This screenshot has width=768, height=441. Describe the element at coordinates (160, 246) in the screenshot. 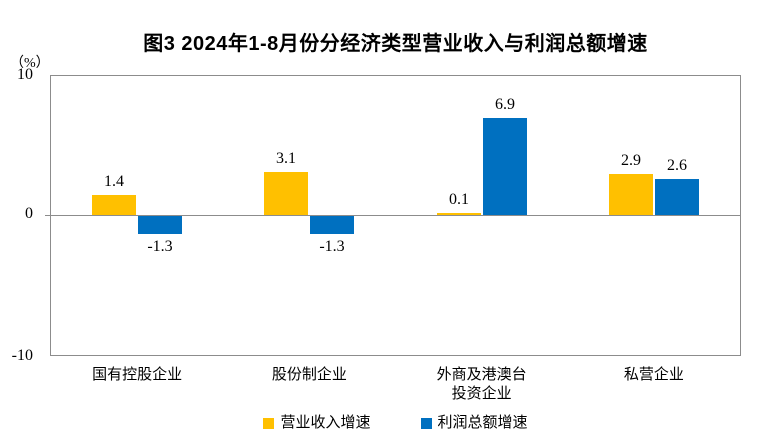

I see `bar-value-label-total-profit-growth-0: -1.3` at that location.